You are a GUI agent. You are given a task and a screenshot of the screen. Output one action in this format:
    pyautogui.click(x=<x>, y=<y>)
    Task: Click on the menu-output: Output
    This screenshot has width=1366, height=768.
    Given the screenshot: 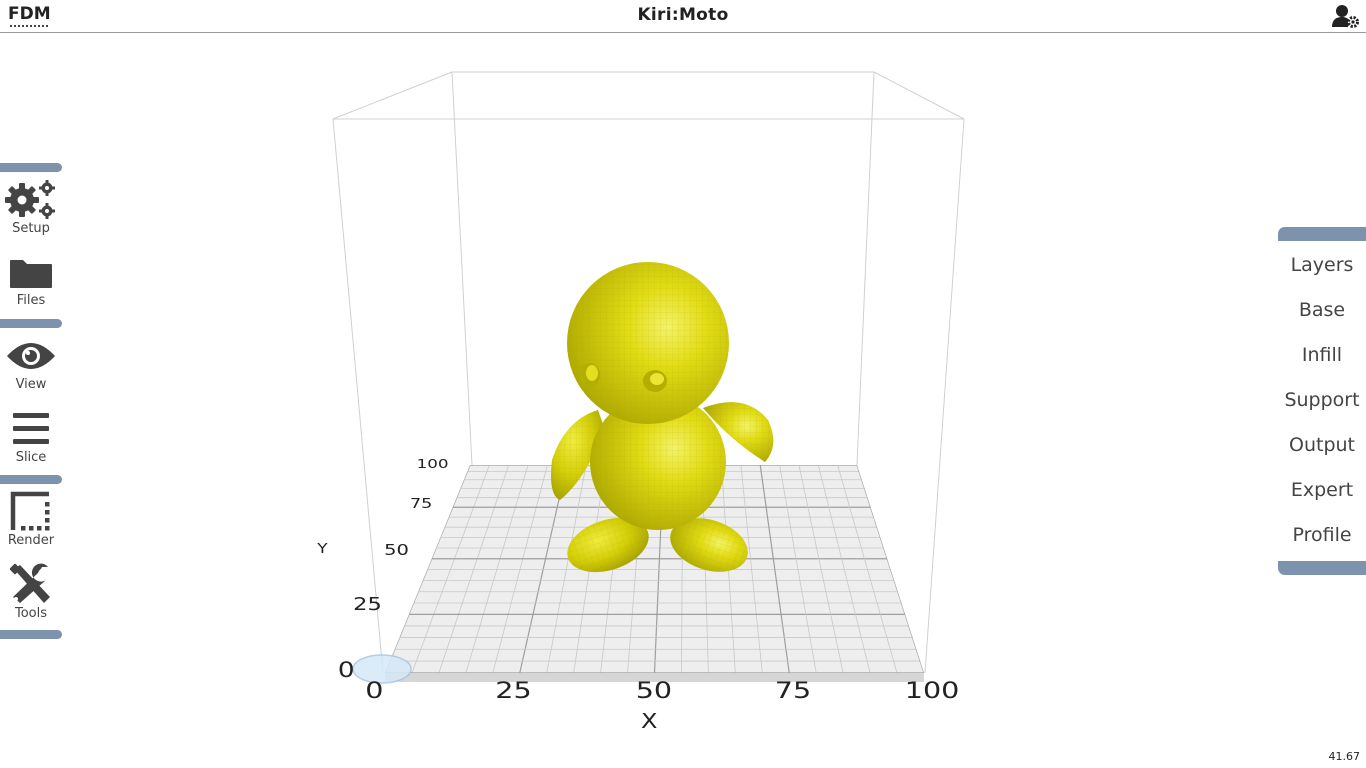 What is the action you would take?
    pyautogui.click(x=1322, y=445)
    